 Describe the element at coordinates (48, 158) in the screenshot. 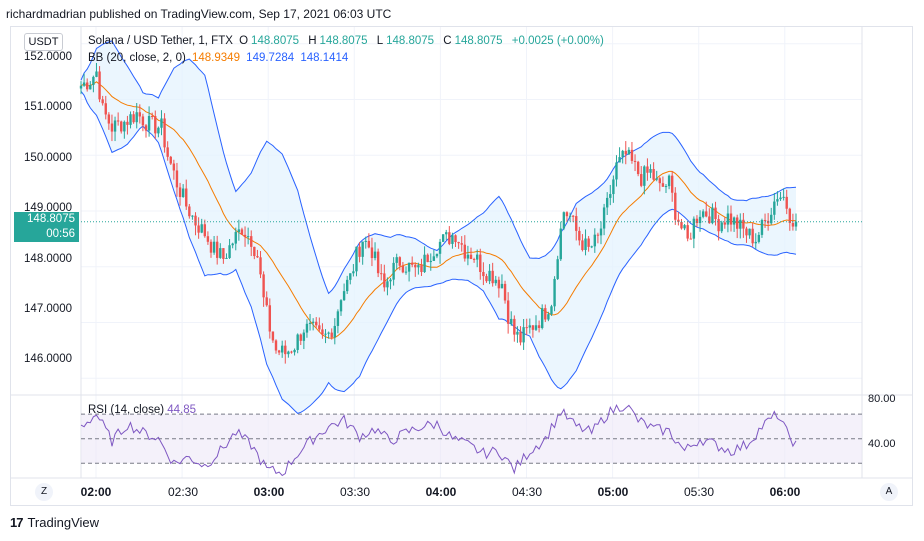

I see `y-tick-label: 150.0000` at that location.